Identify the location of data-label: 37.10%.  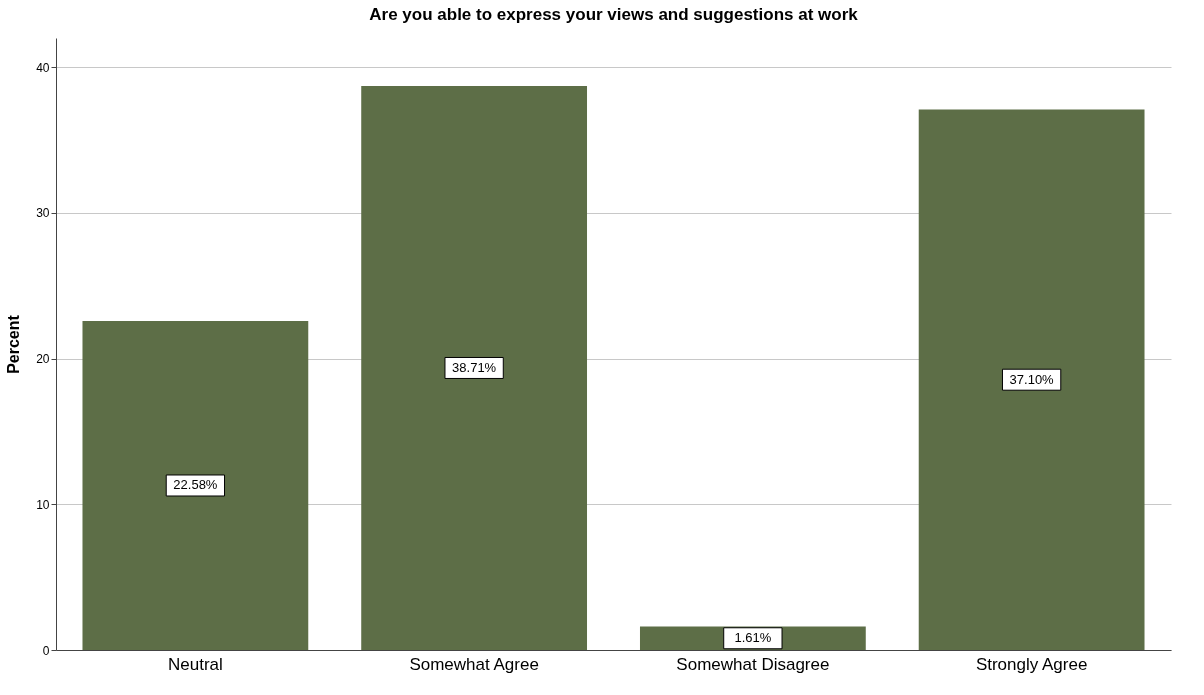
(1032, 379).